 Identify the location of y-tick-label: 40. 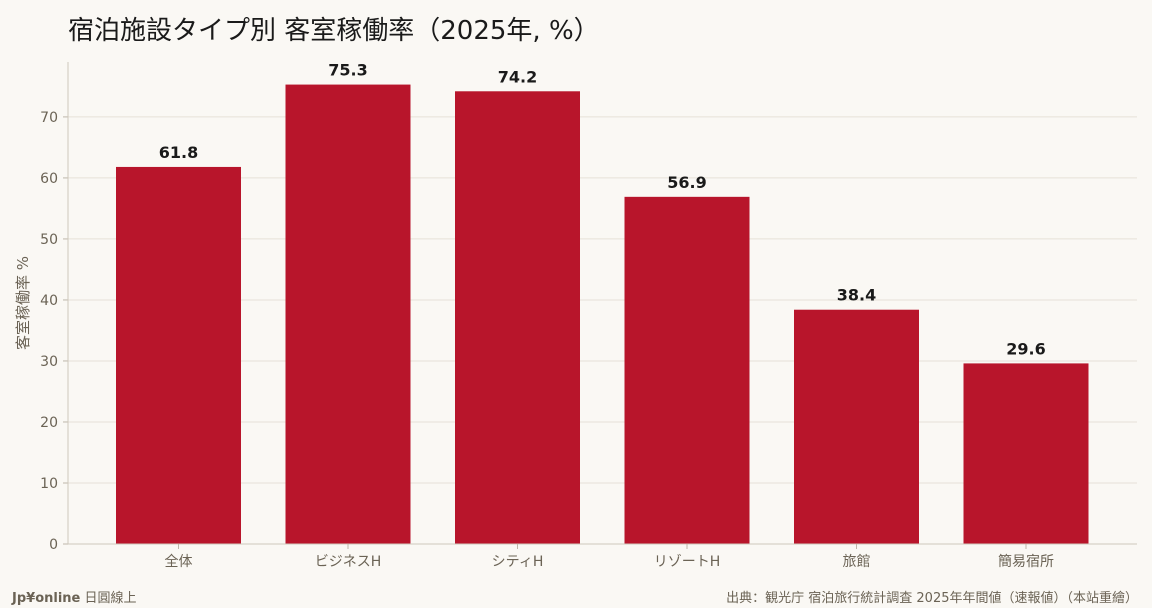
(49, 301).